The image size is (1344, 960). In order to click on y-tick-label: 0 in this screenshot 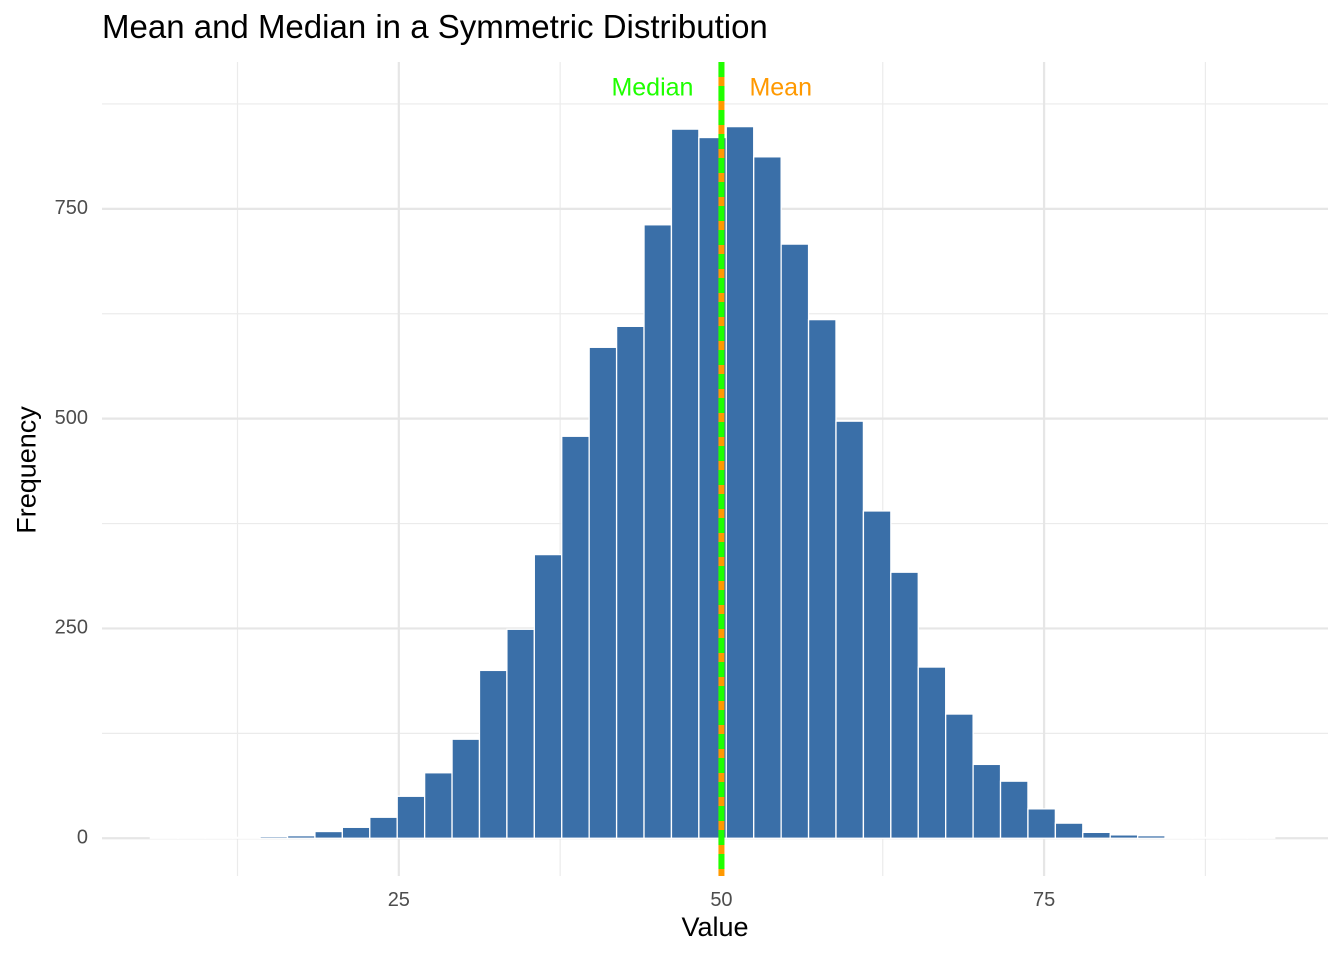, I will do `click(82, 838)`.